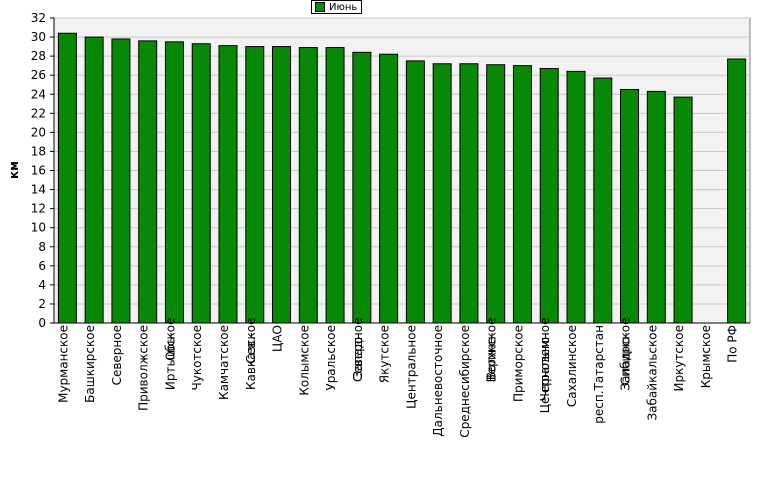 This screenshot has height=479, width=777. I want to click on legend: Июнь, so click(337, 7).